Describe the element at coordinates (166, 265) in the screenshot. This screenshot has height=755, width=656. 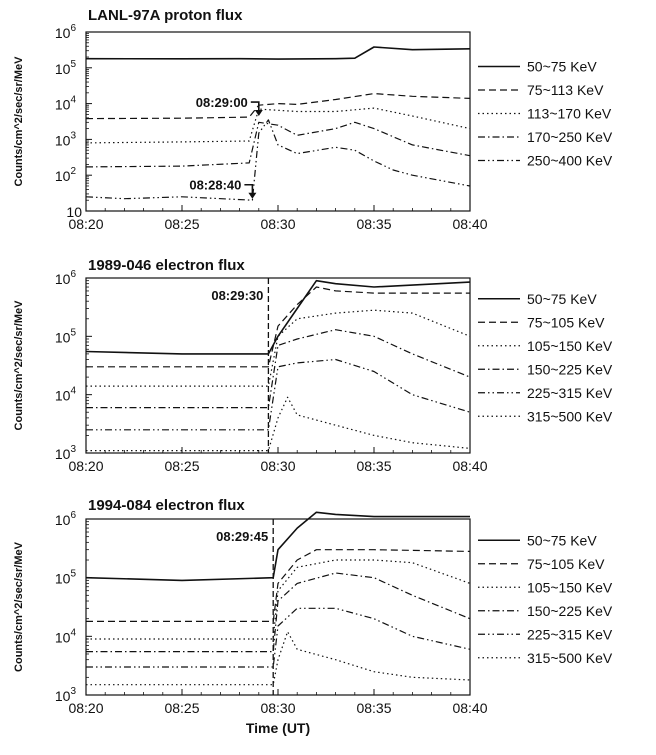
I see `panel-title: 1989-046 electron flux` at that location.